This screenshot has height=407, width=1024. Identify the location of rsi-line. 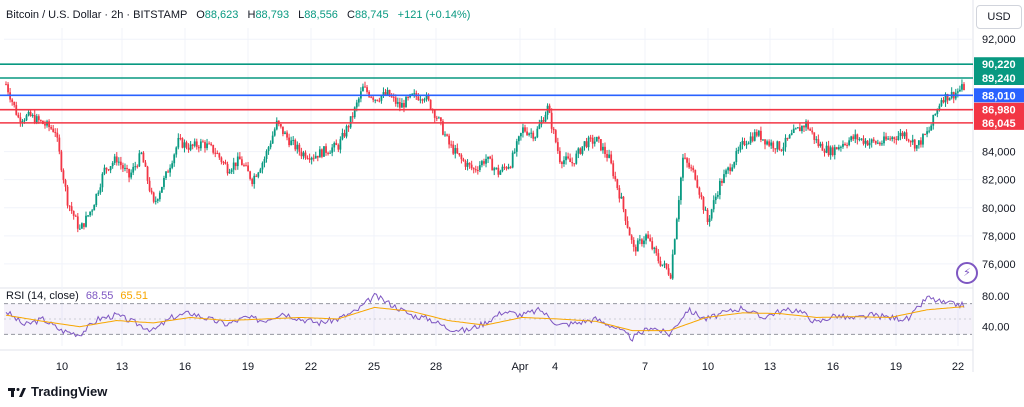
(485, 317).